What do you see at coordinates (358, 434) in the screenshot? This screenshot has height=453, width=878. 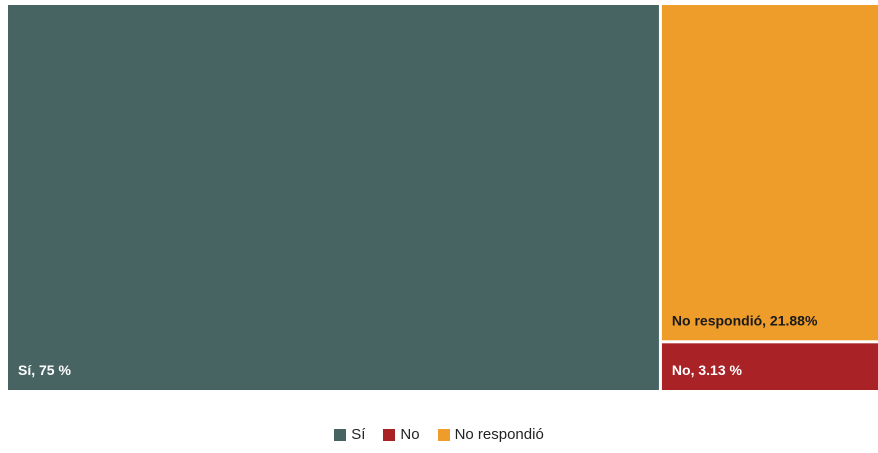 I see `legend-label-si: Sí` at bounding box center [358, 434].